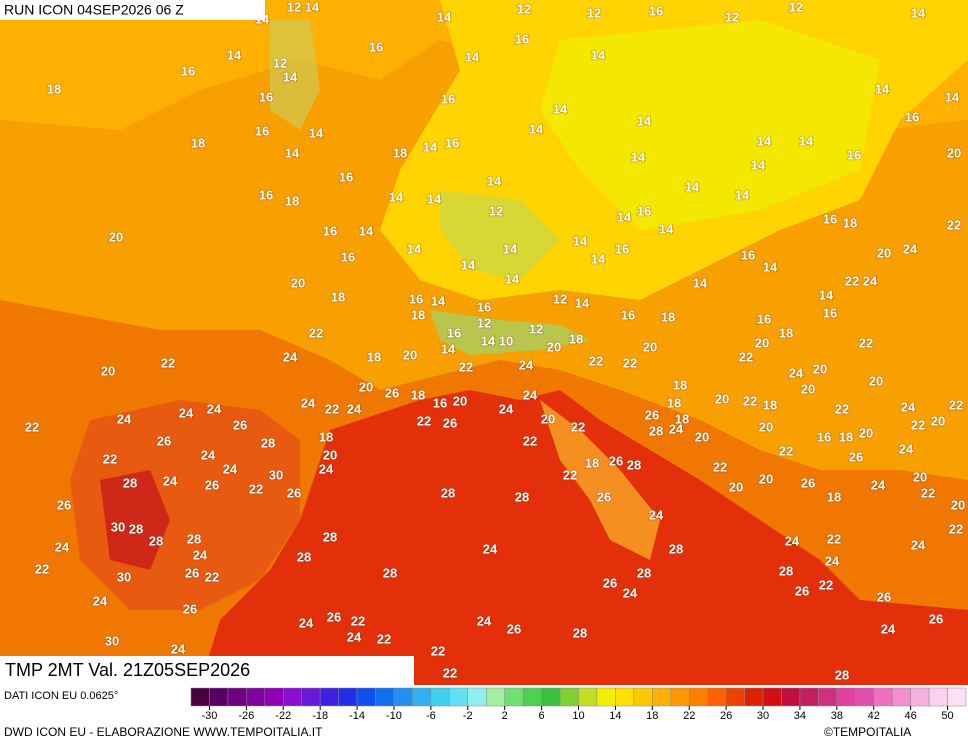 Image resolution: width=968 pixels, height=750 pixels. What do you see at coordinates (578, 716) in the screenshot?
I see `legend-tick-label: 10` at bounding box center [578, 716].